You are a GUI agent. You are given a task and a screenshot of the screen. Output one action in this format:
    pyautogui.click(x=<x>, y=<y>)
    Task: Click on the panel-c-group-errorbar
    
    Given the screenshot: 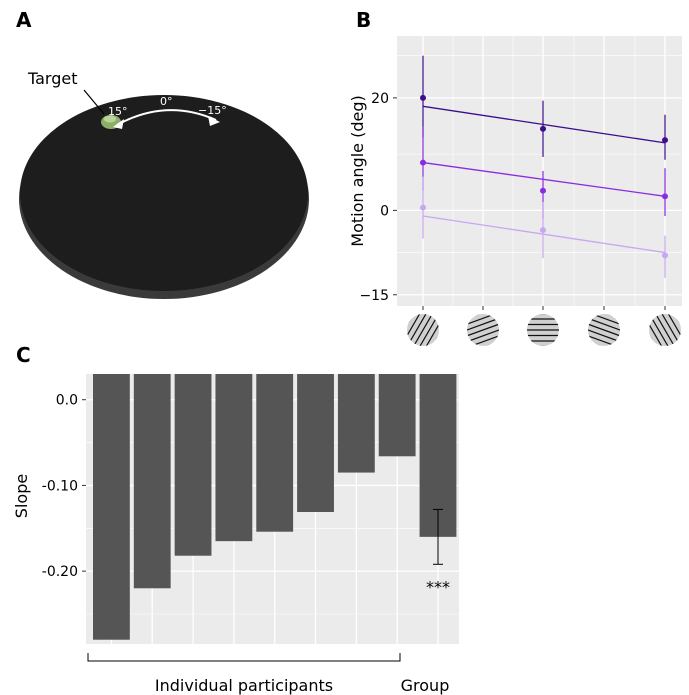 What is the action you would take?
    pyautogui.click(x=437, y=536)
    